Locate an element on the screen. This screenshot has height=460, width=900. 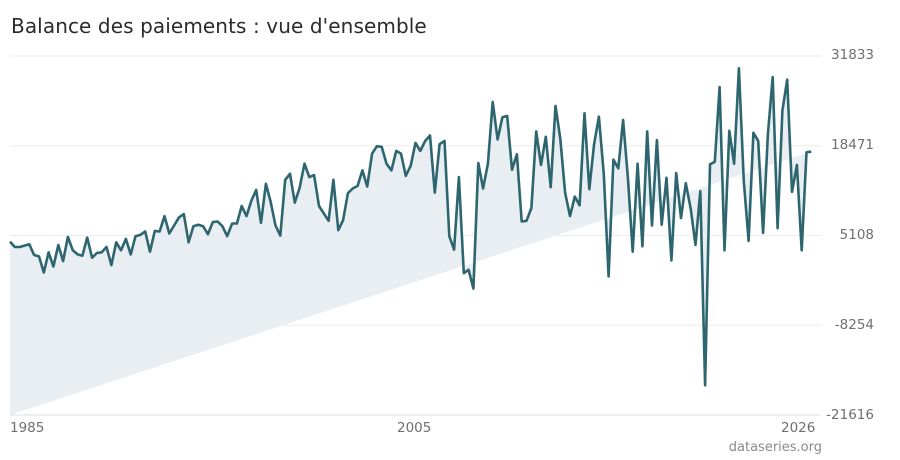
x-tick-label: 1985 is located at coordinates (27, 428).